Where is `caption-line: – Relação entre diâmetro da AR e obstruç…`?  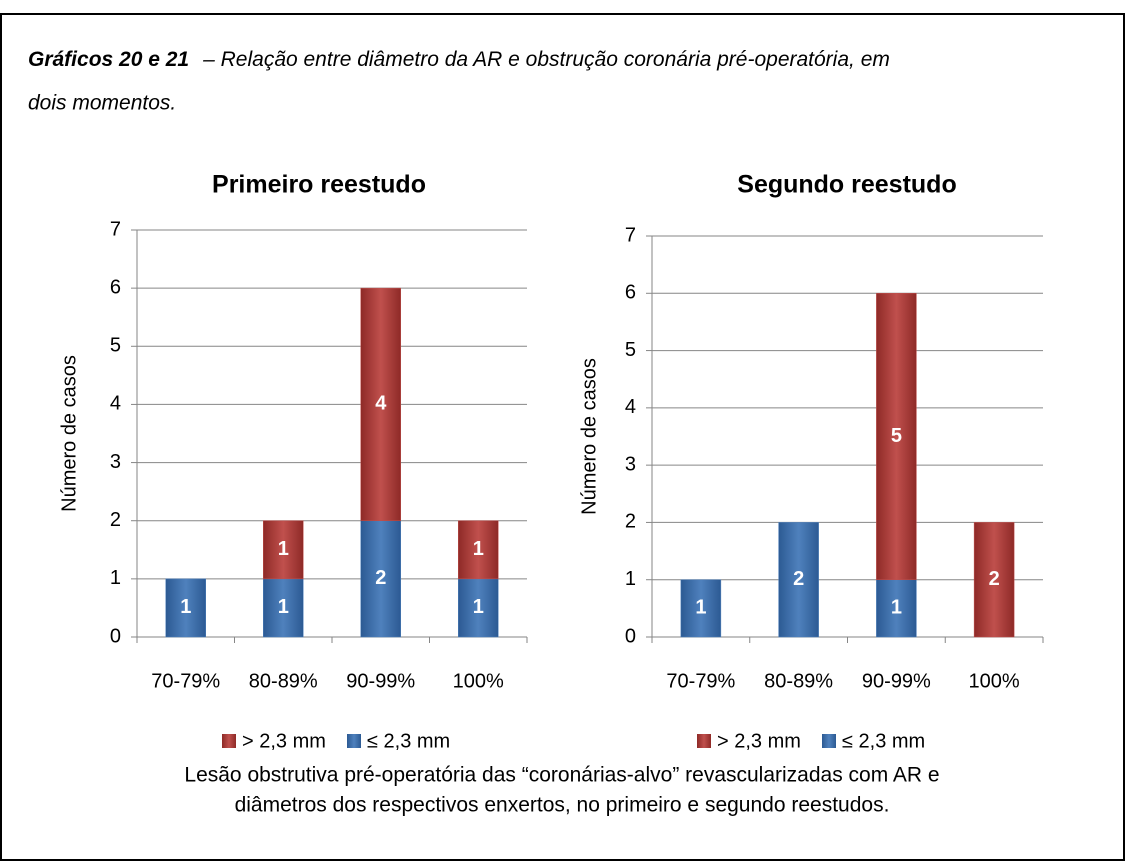
caption-line: – Relação entre diâmetro da AR e obstruç… is located at coordinates (546, 59).